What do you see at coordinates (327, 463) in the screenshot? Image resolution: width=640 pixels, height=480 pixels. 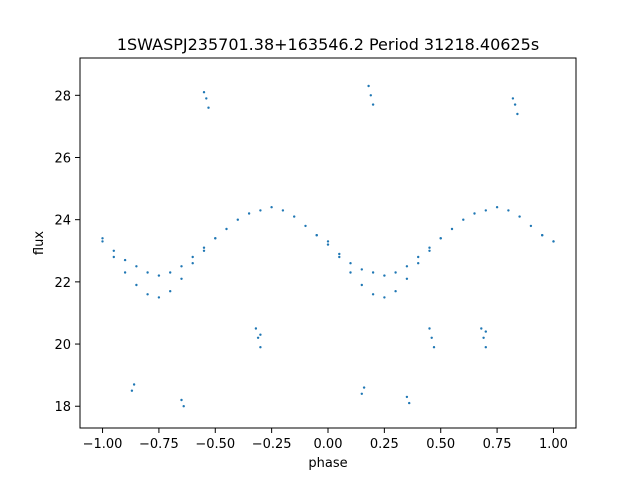 I see `x-axis-label: phase` at bounding box center [327, 463].